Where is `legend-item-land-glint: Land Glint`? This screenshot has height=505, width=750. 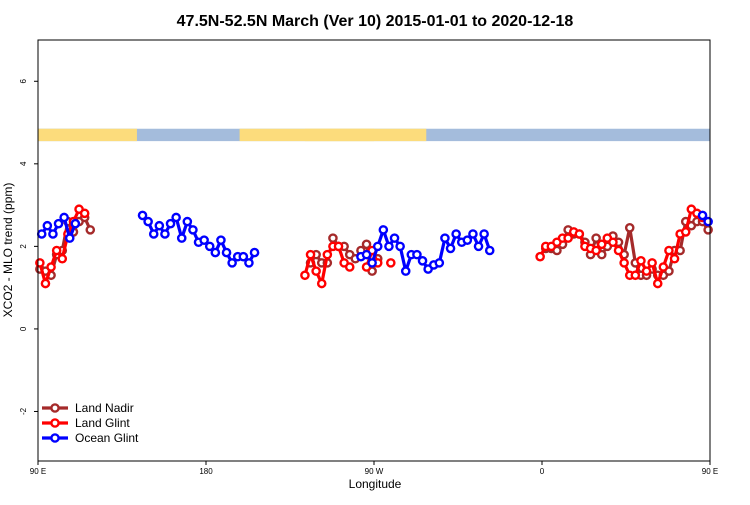
legend-item-land-glint: Land Glint is located at coordinates (86, 423).